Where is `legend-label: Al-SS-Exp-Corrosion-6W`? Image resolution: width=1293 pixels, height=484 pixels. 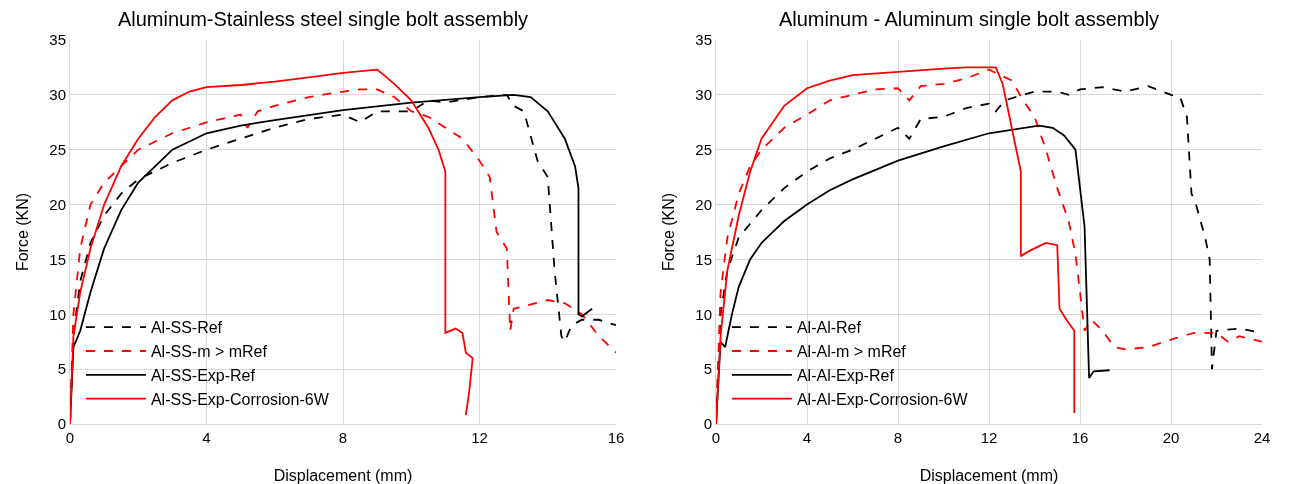 legend-label: Al-SS-Exp-Corrosion-6W is located at coordinates (240, 399).